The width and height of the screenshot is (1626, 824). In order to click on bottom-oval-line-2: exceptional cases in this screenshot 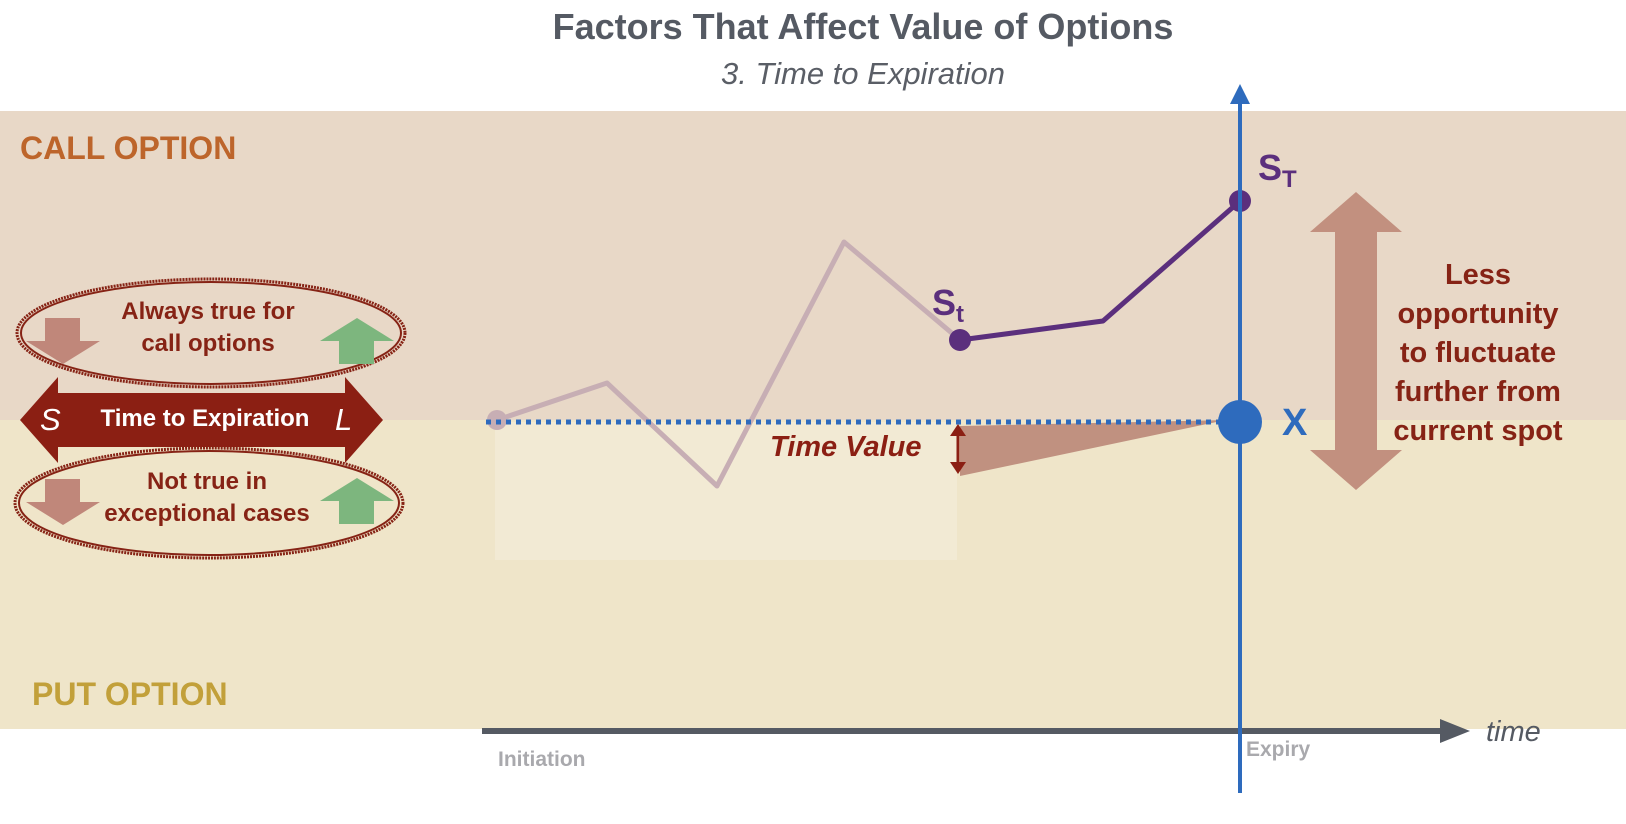, I will do `click(207, 513)`.